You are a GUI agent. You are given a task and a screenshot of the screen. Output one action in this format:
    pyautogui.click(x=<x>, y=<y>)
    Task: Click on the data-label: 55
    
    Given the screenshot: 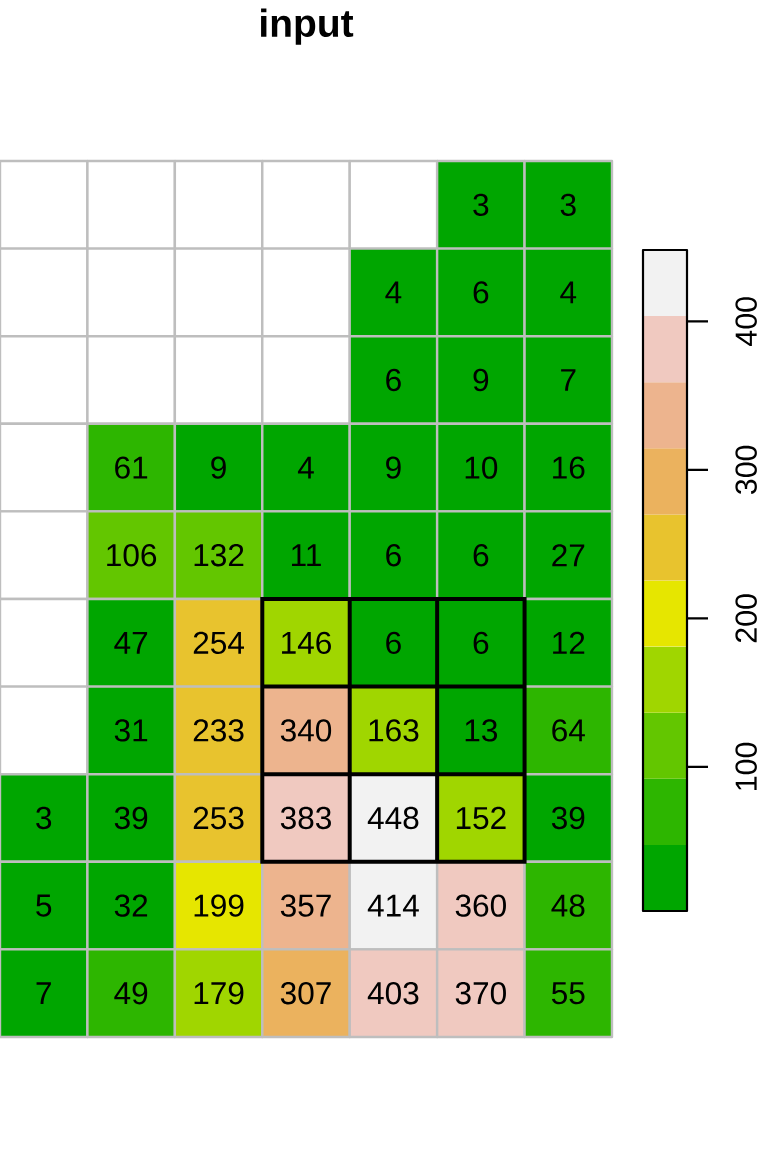 What is the action you would take?
    pyautogui.click(x=568, y=993)
    